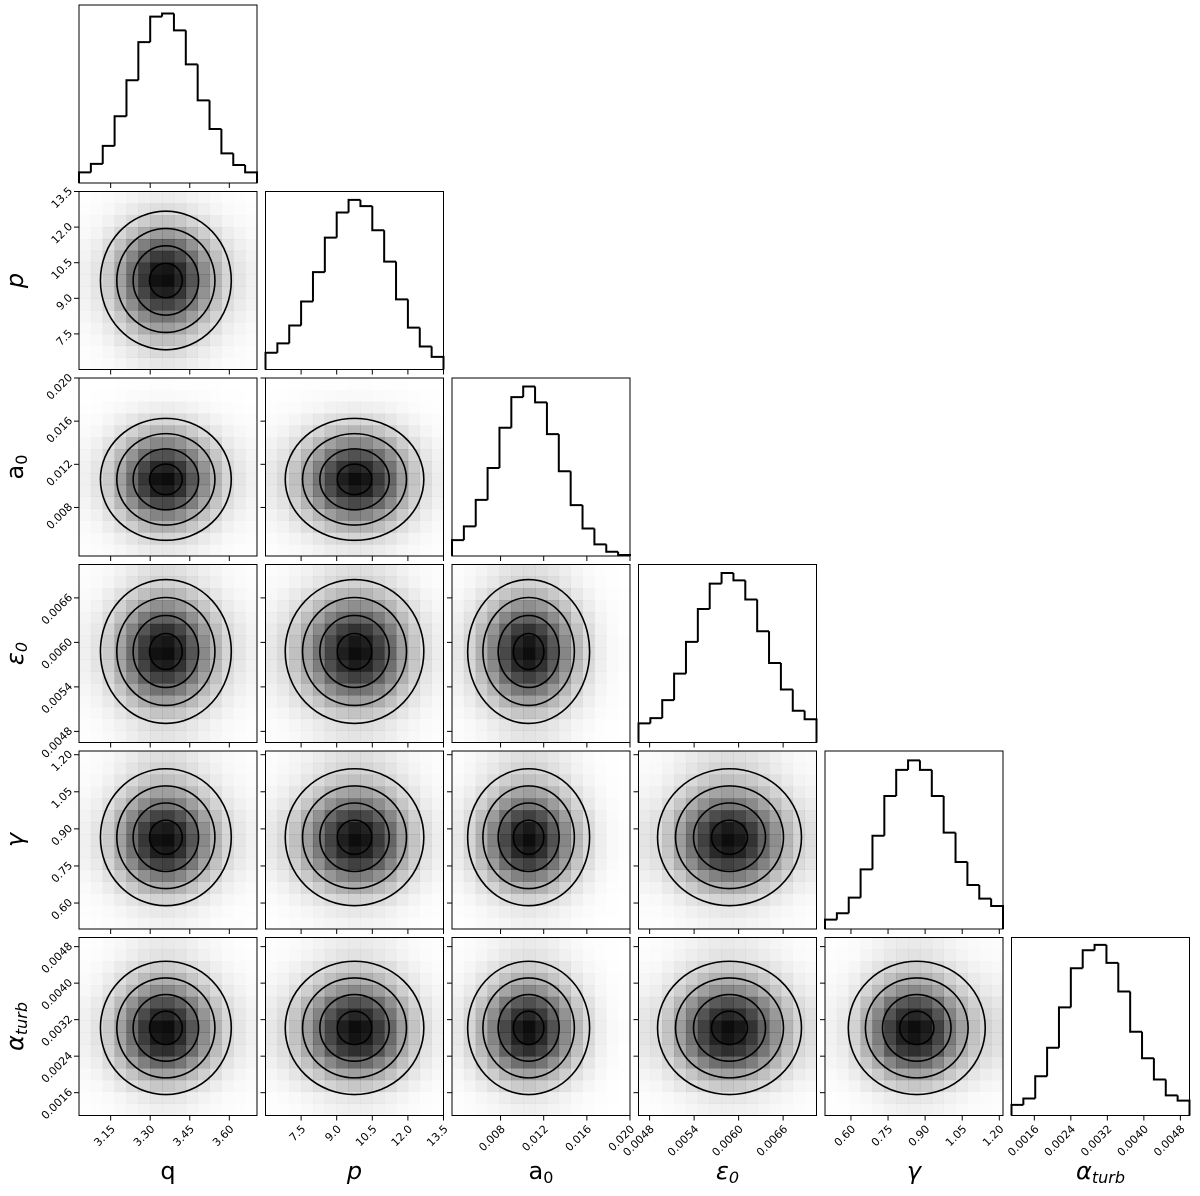 The image size is (1200, 1196). I want to click on axis-label-sub: turb, so click(1108, 1177).